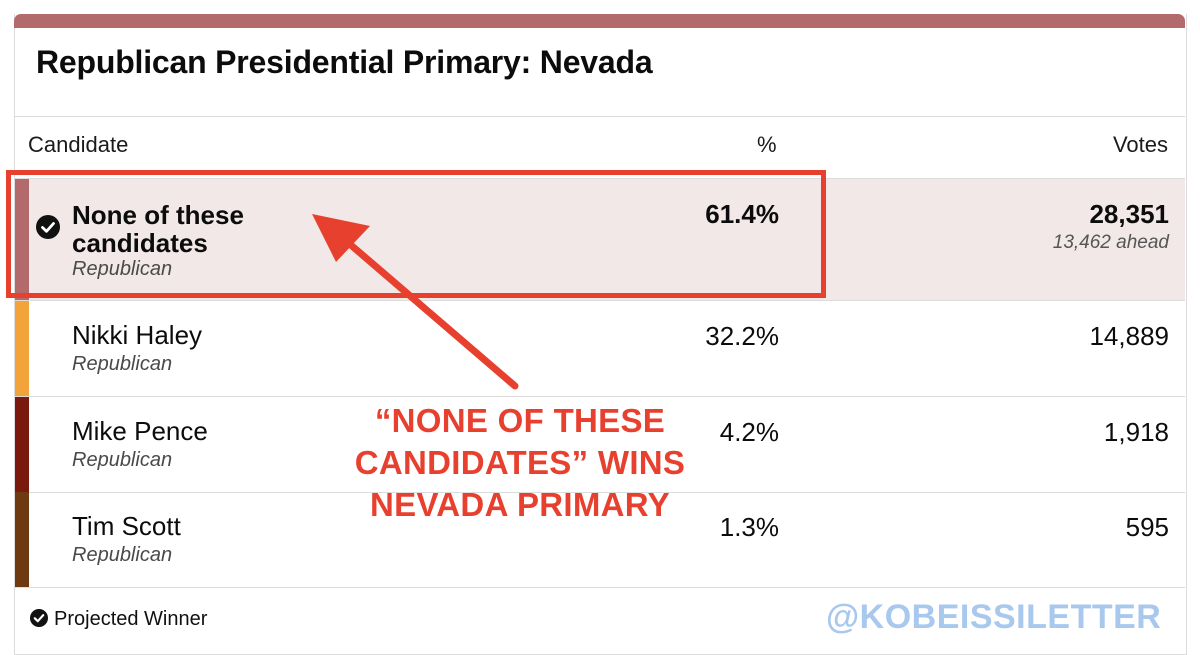  What do you see at coordinates (600, 349) in the screenshot?
I see `table-row: Nikki Haley Republican 32.2% 14,889` at bounding box center [600, 349].